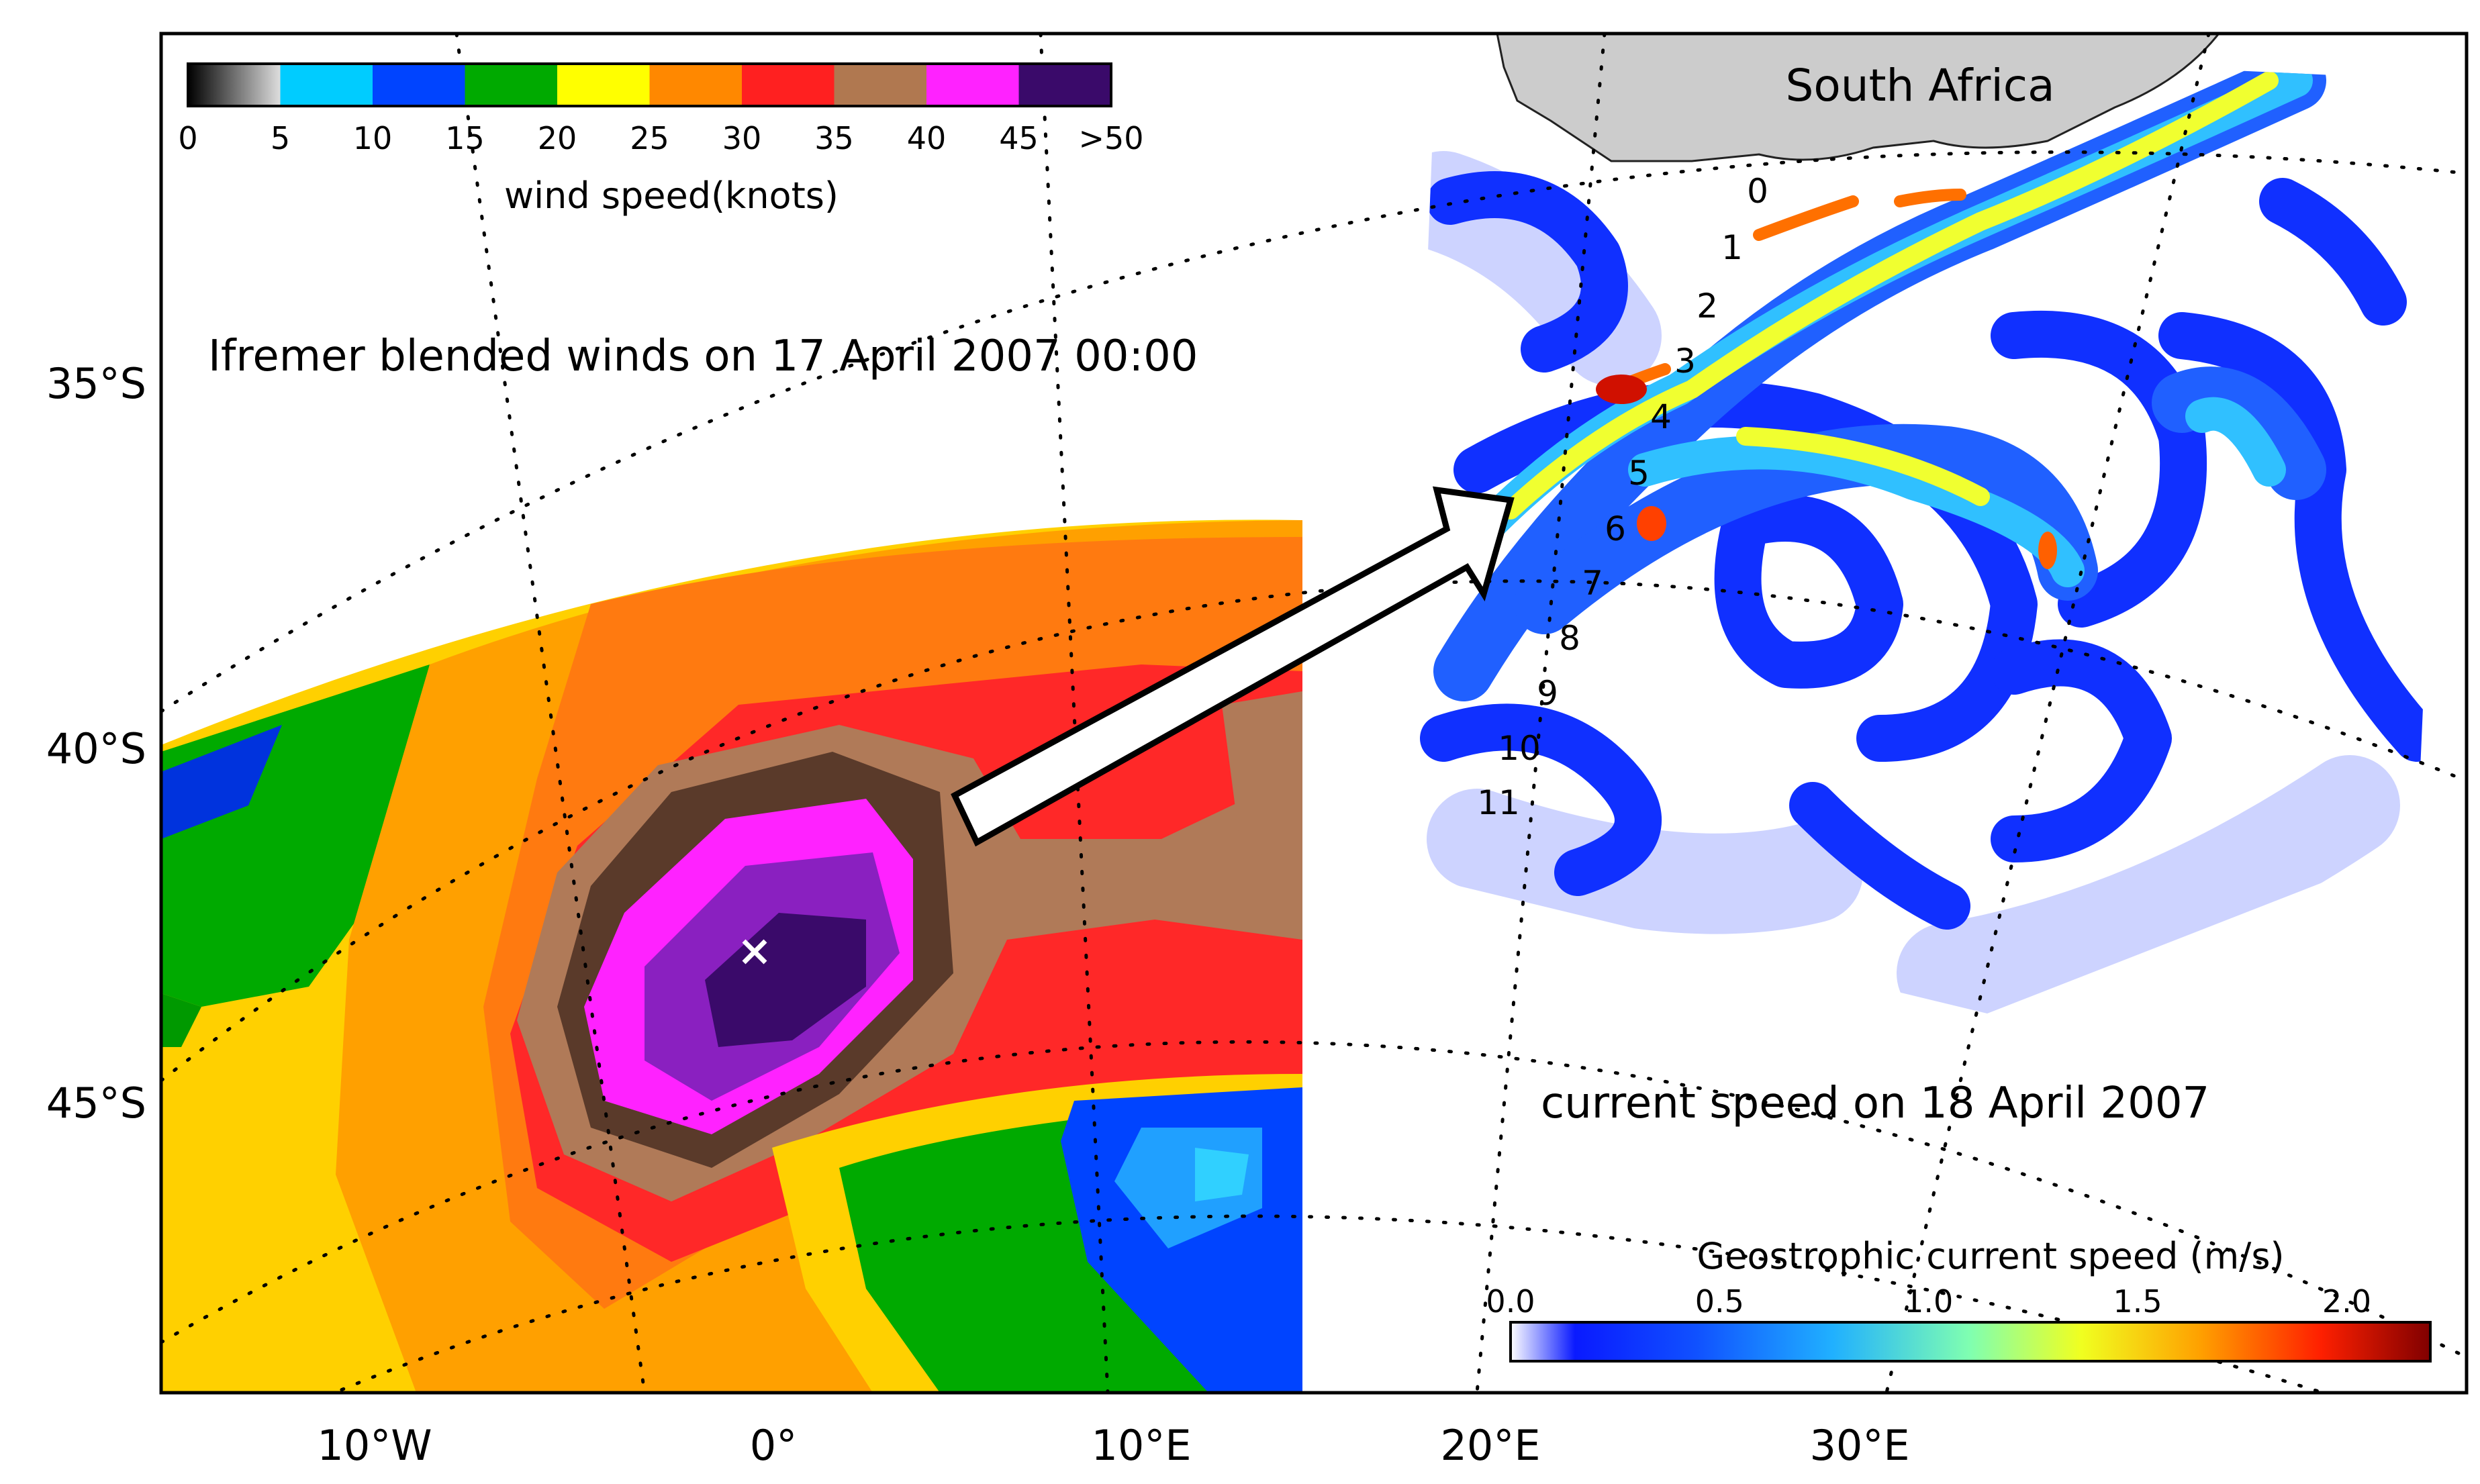 The width and height of the screenshot is (2480, 1484). What do you see at coordinates (2346, 1302) in the screenshot?
I see `current-colorbar-tick-label: 2.0` at bounding box center [2346, 1302].